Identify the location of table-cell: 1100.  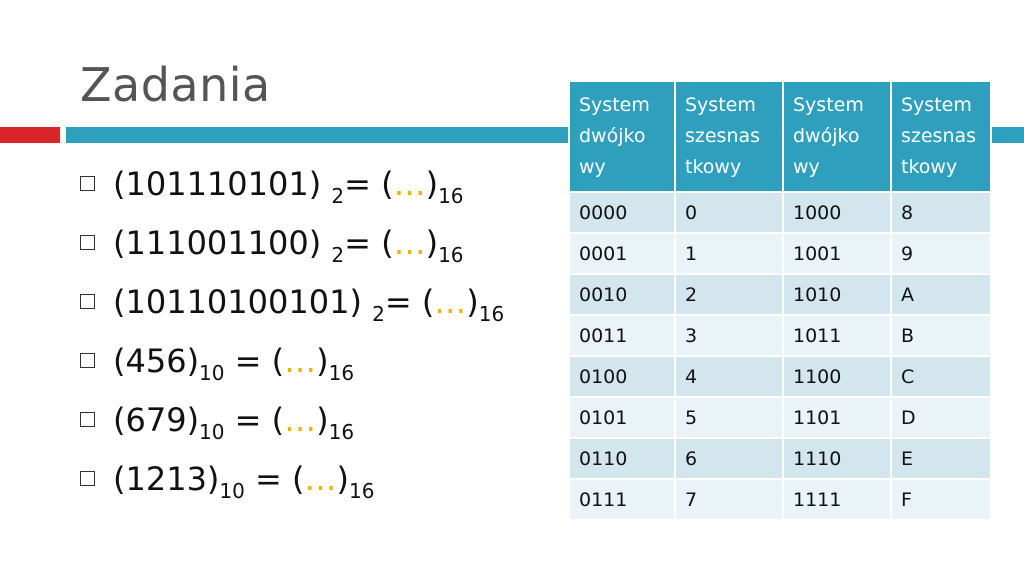
(837, 376).